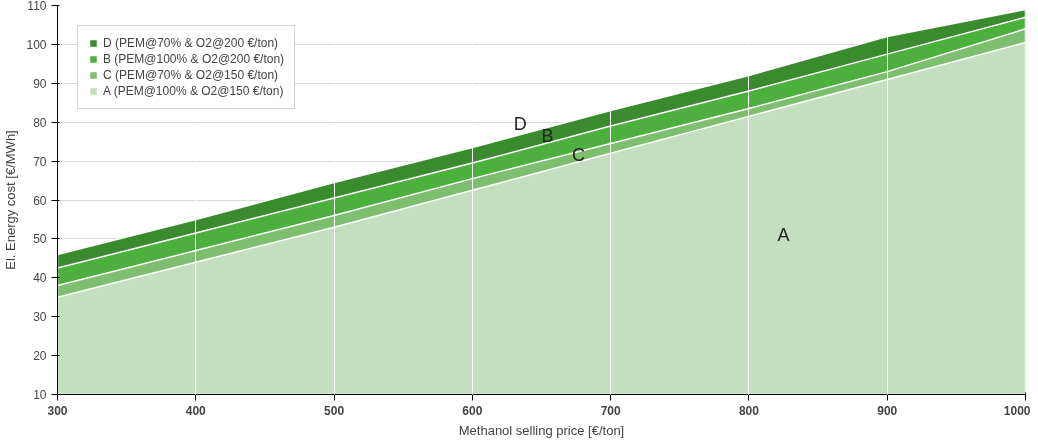 This screenshot has height=446, width=1038. I want to click on x-tick-label: 600, so click(472, 410).